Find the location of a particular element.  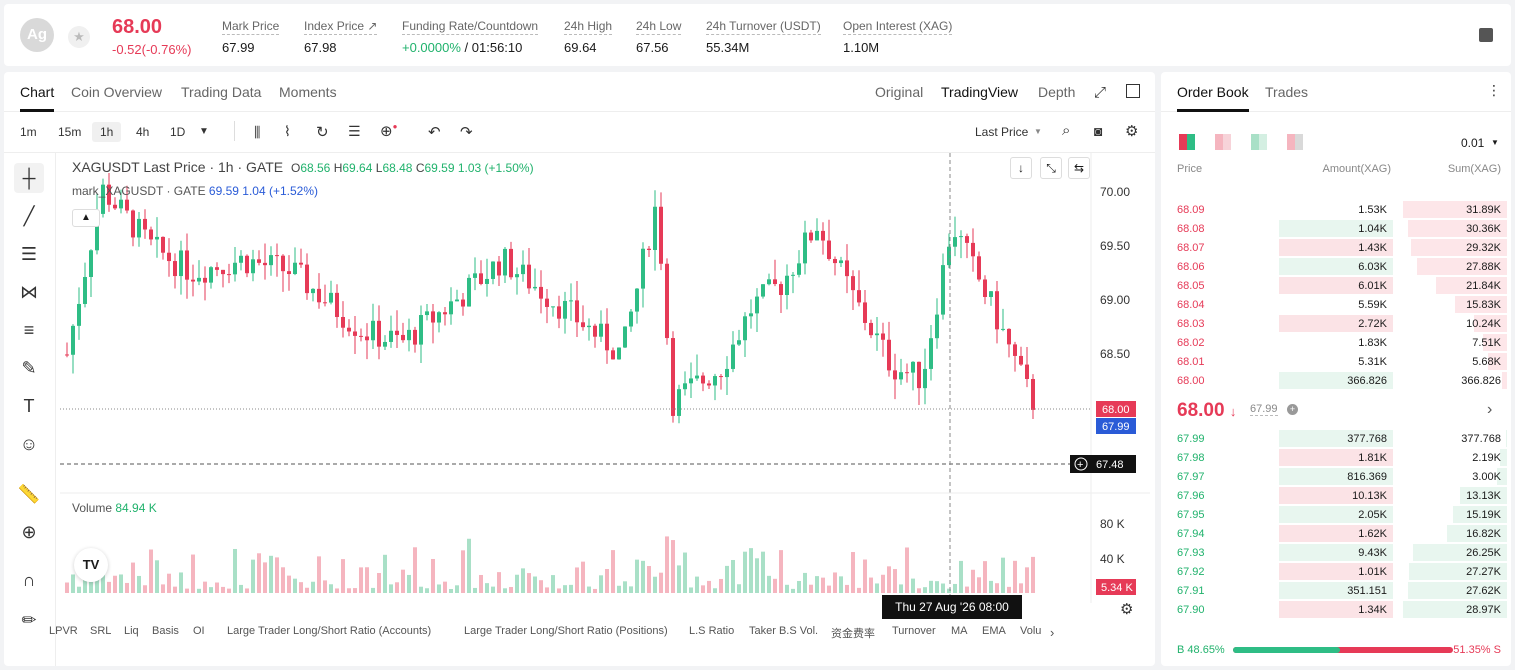

bid-row: 67.93 9.43K 26.25K is located at coordinates (1336, 552).